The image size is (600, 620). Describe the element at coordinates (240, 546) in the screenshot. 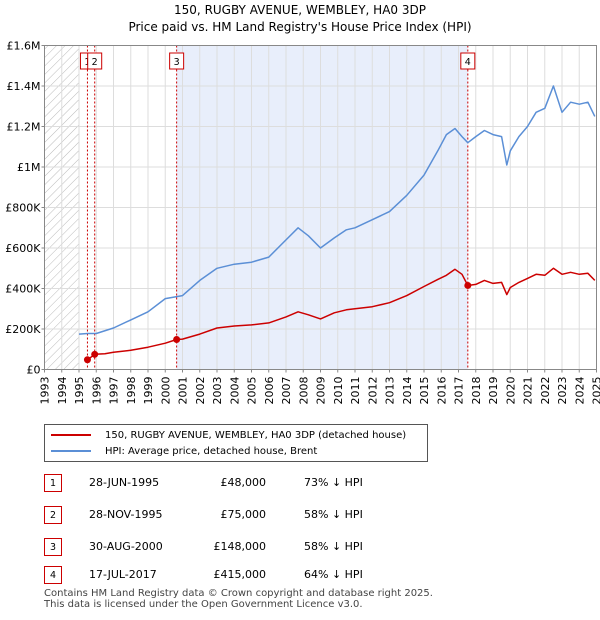

I see `sale-price: £148,000` at that location.